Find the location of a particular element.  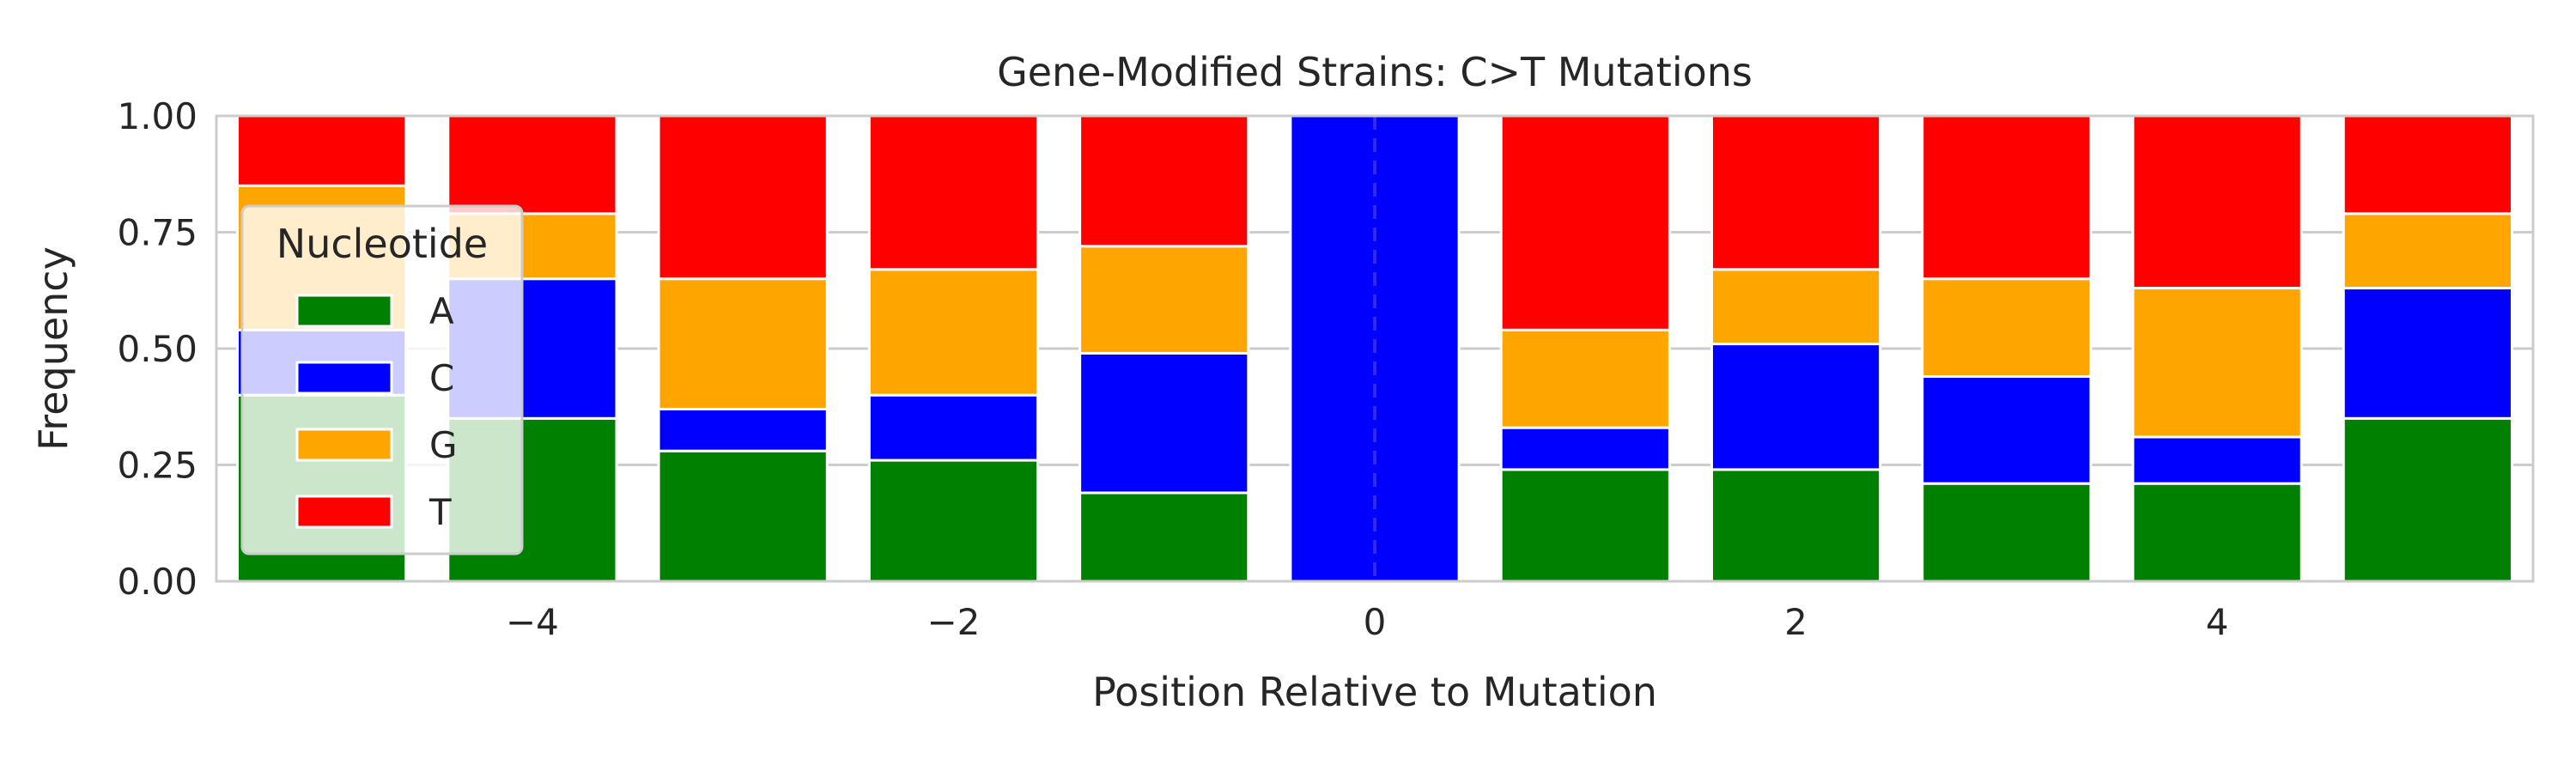

x-axis-label: Position Relative to Mutation is located at coordinates (1374, 692).